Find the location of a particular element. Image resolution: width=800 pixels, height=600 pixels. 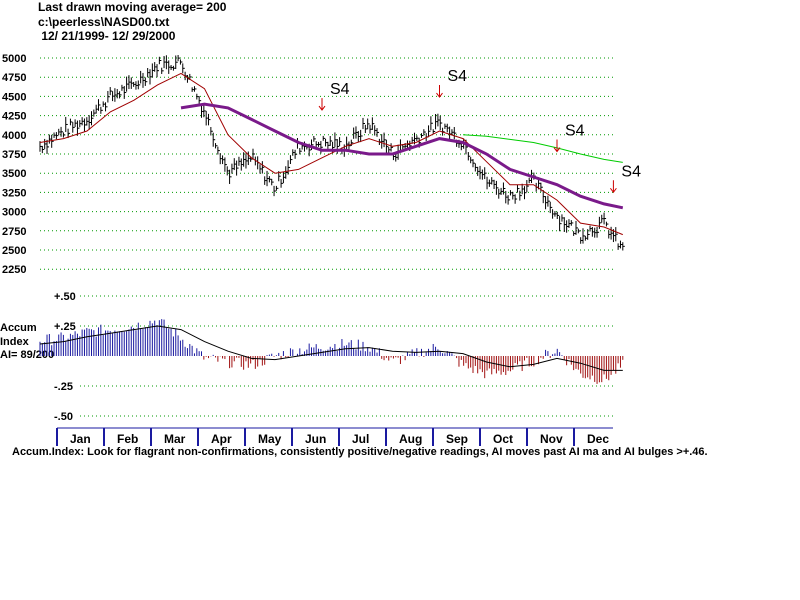

accum-tick-label: -.25 is located at coordinates (63, 387).